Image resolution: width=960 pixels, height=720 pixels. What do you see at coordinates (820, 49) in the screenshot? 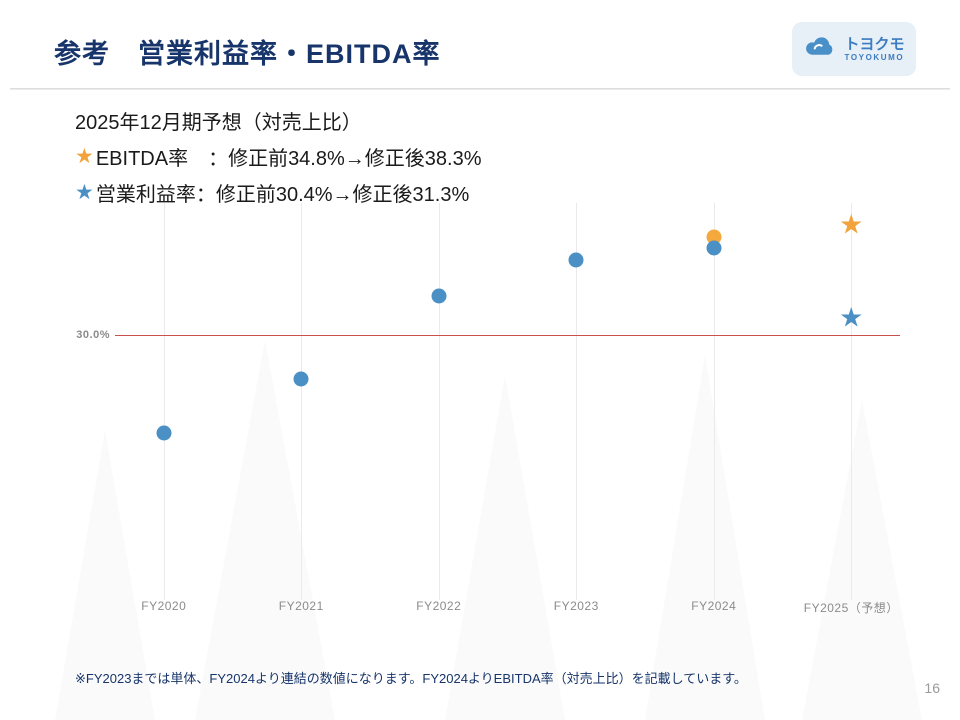
I see `cloud-icon` at bounding box center [820, 49].